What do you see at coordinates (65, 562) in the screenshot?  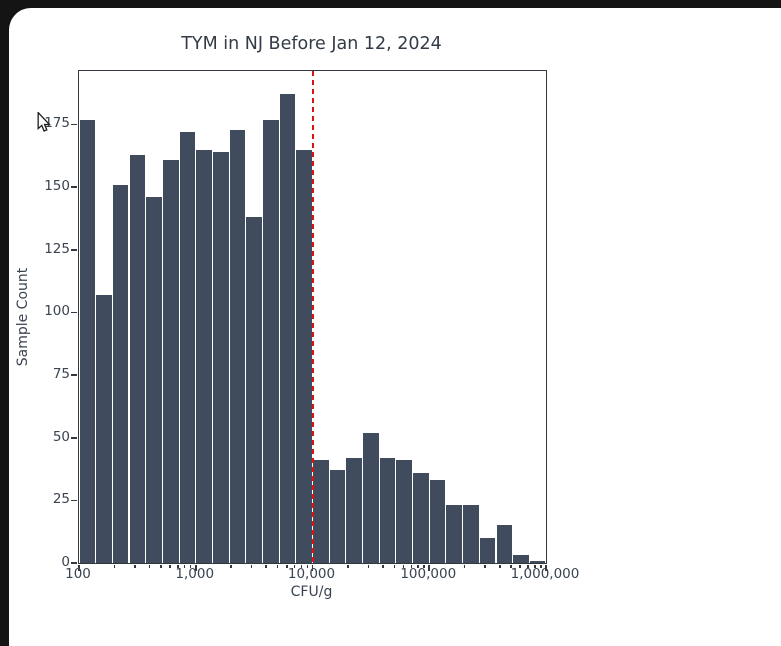 I see `y-tick-label: 0` at bounding box center [65, 562].